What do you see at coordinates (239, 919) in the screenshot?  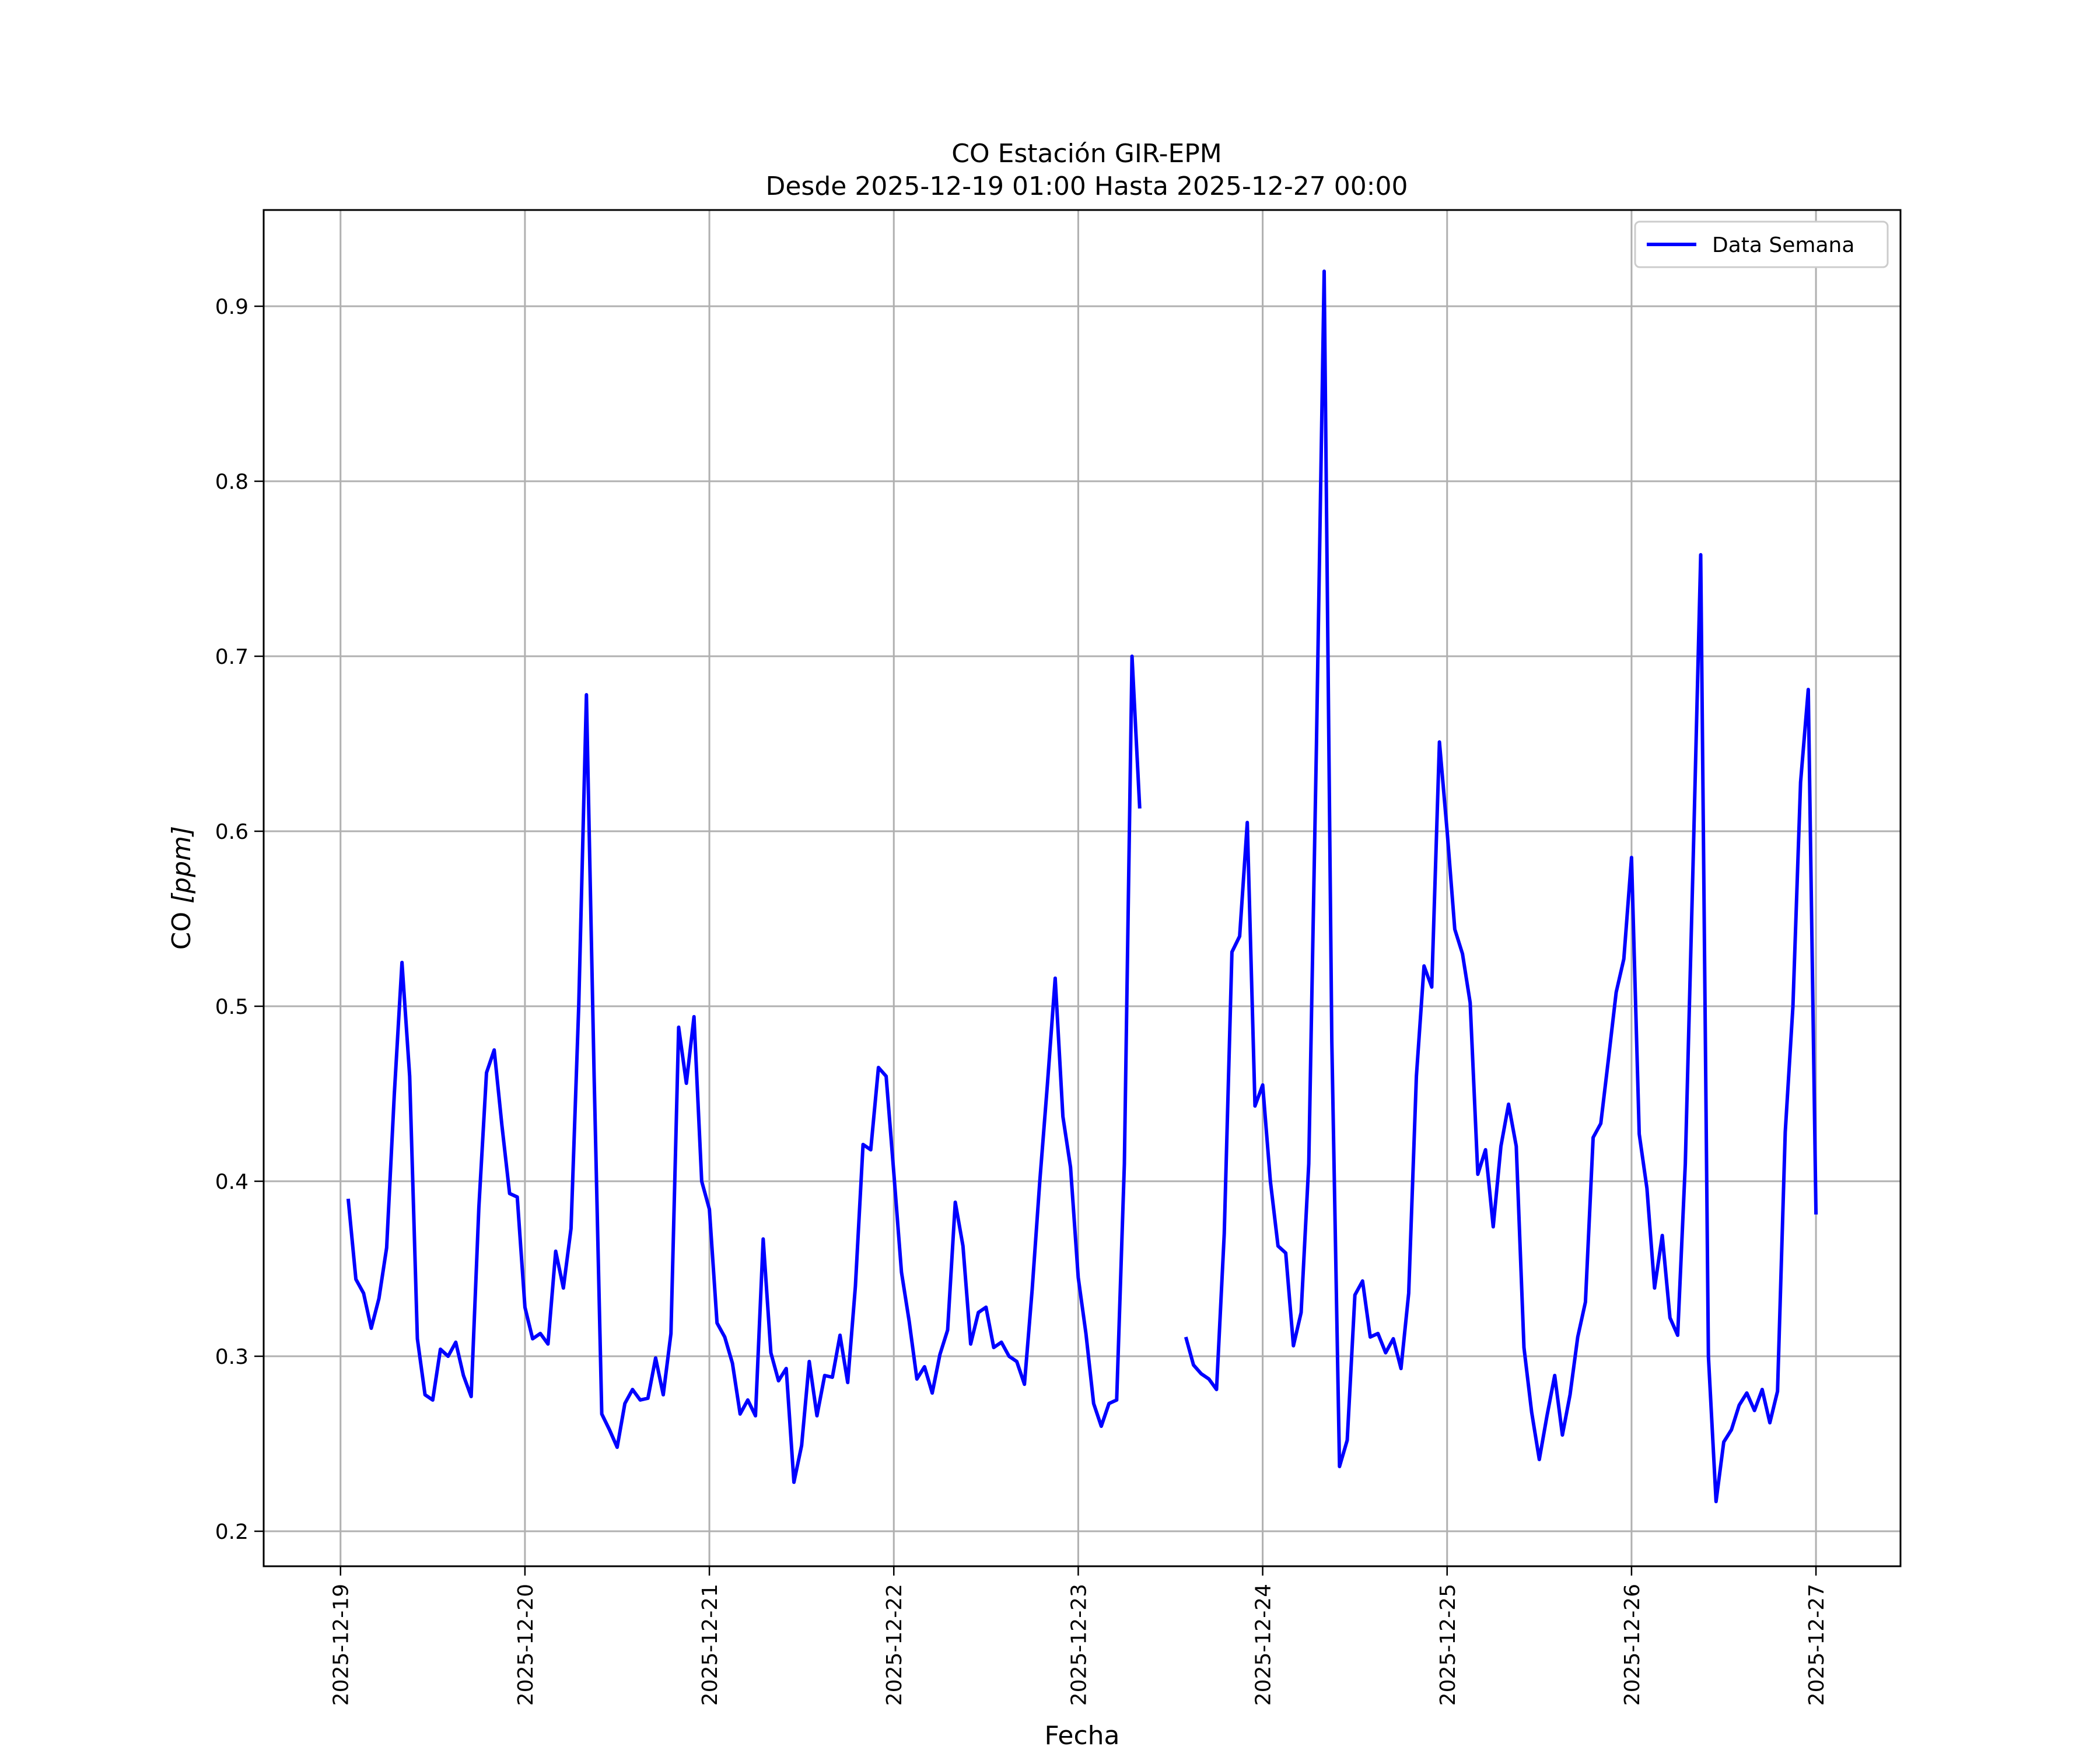 I see `y-axis: 0.2 0.3 0.4 0.5 0.6 0.7 0.8 0.9` at bounding box center [239, 919].